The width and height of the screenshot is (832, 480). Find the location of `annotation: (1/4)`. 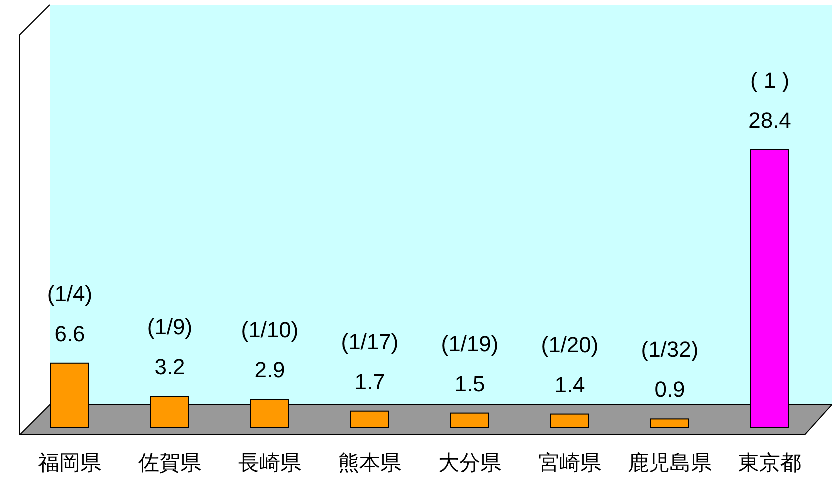

annotation: (1/4) is located at coordinates (70, 293).